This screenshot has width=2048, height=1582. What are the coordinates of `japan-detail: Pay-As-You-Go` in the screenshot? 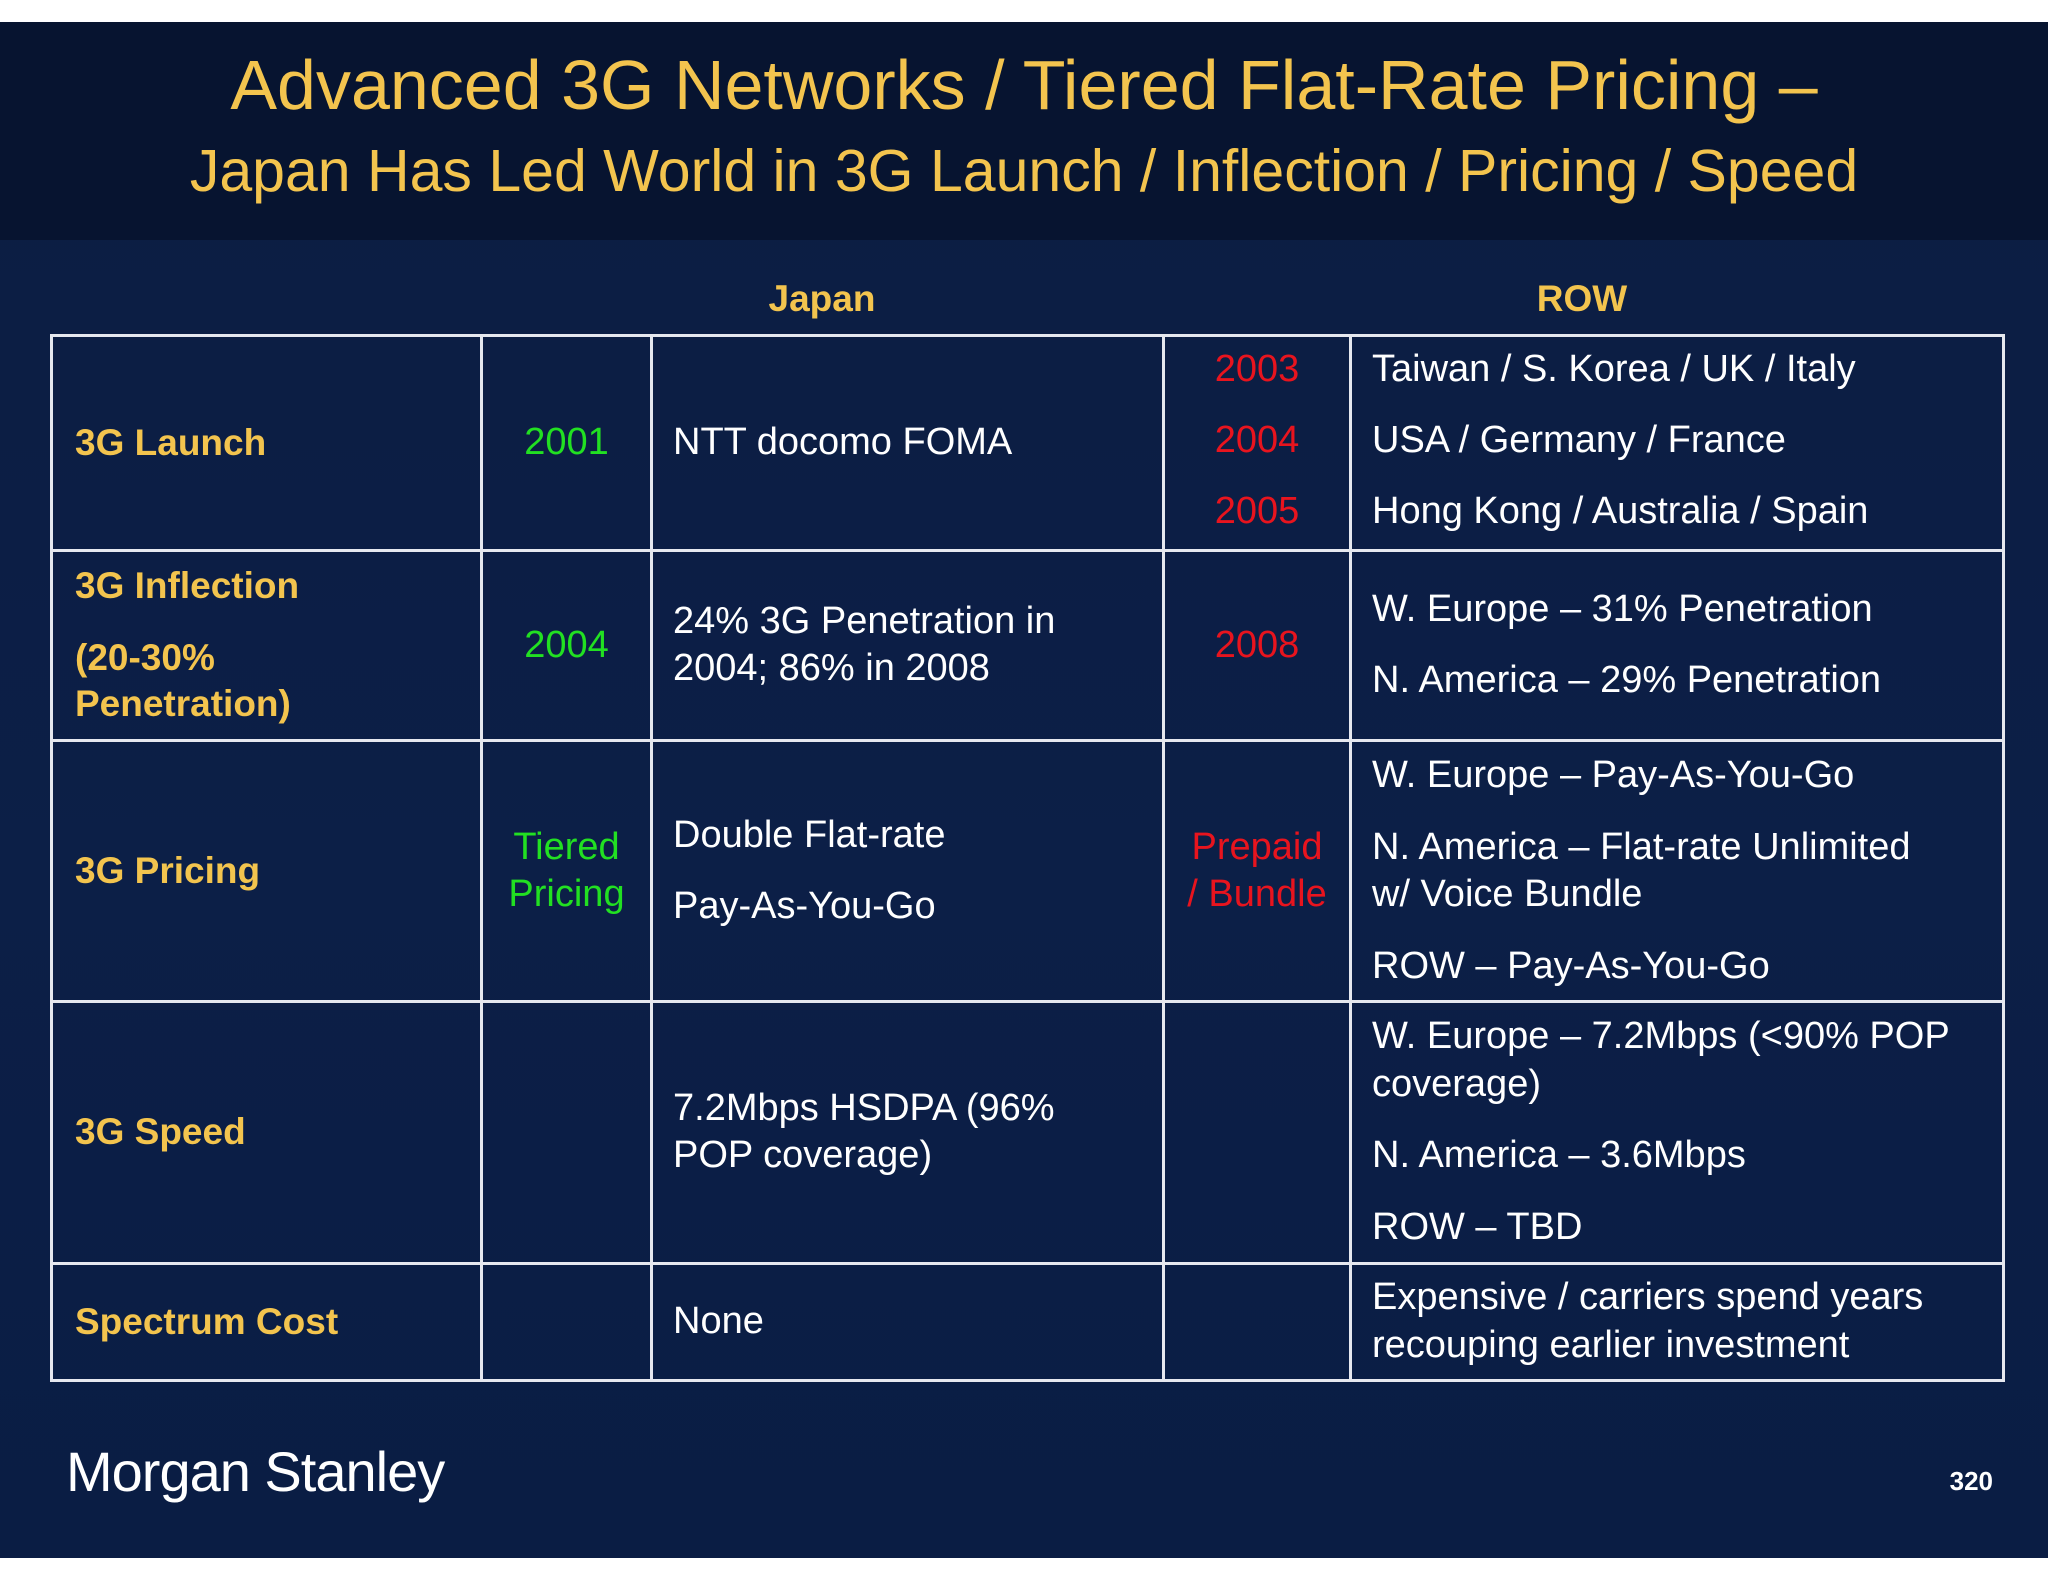 It's located at (804, 906).